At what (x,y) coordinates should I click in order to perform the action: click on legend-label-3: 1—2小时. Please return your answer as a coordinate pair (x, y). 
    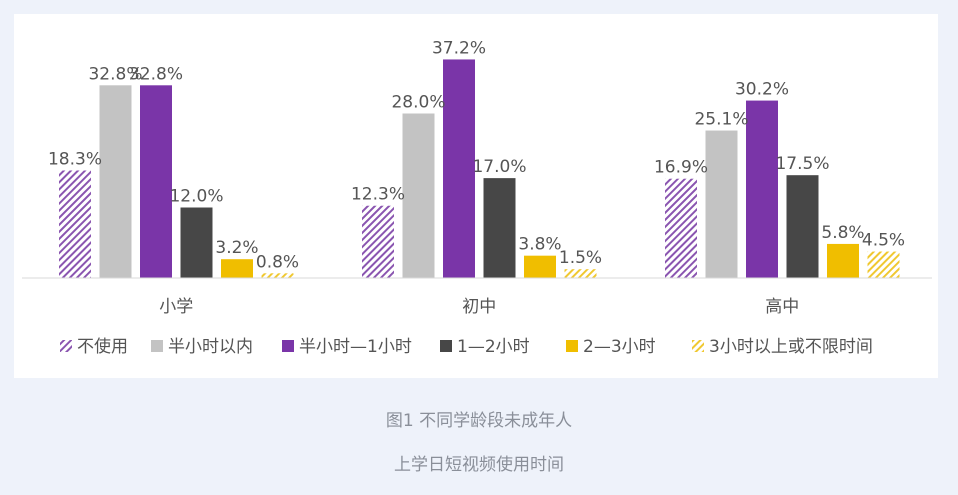
    Looking at the image, I should click on (493, 347).